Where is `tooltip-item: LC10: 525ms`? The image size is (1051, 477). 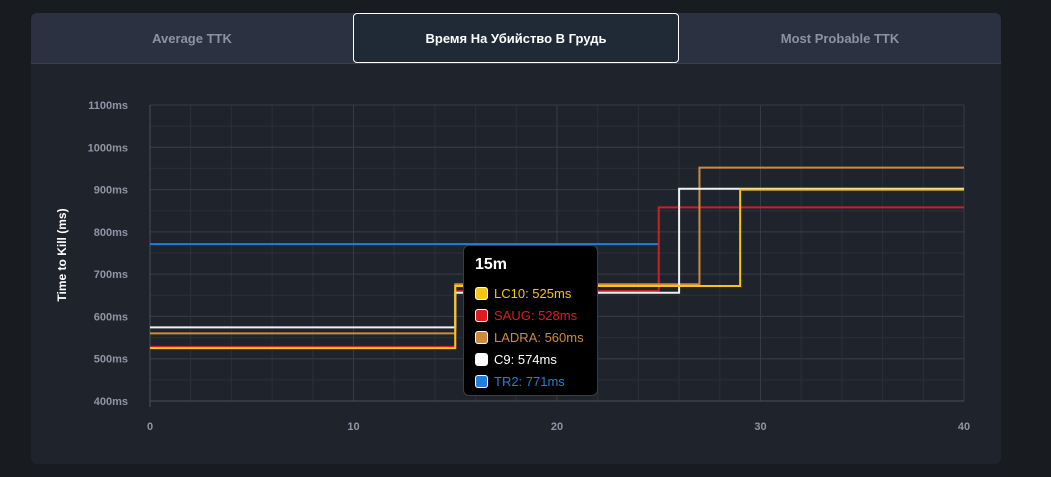
tooltip-item: LC10: 525ms is located at coordinates (530, 293).